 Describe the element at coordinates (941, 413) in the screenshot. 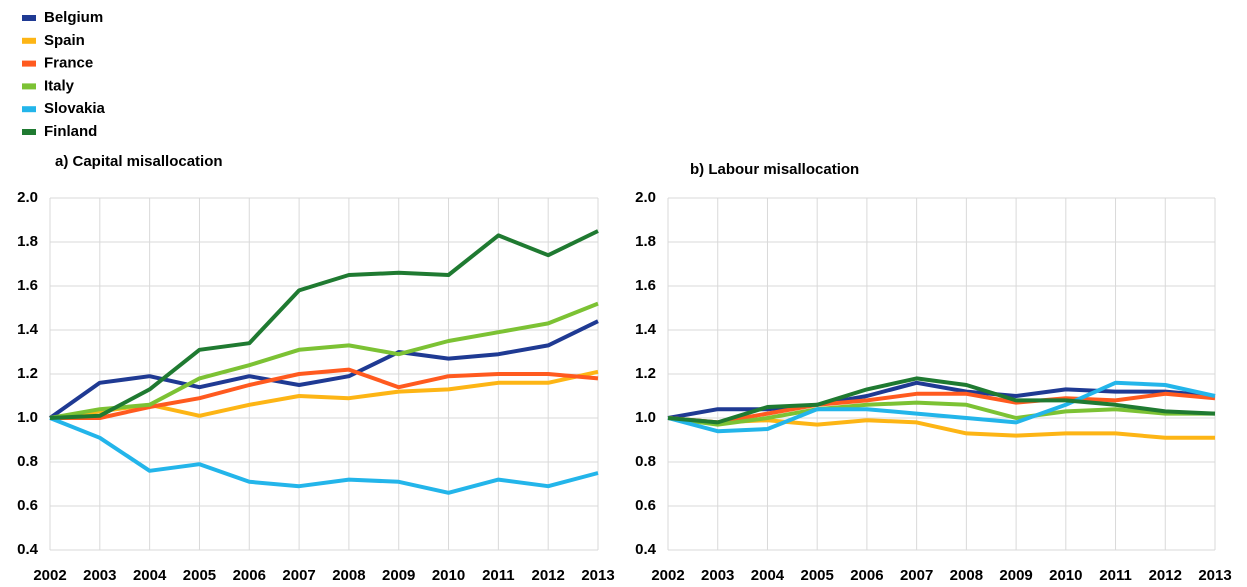

I see `series-line: Italy` at that location.